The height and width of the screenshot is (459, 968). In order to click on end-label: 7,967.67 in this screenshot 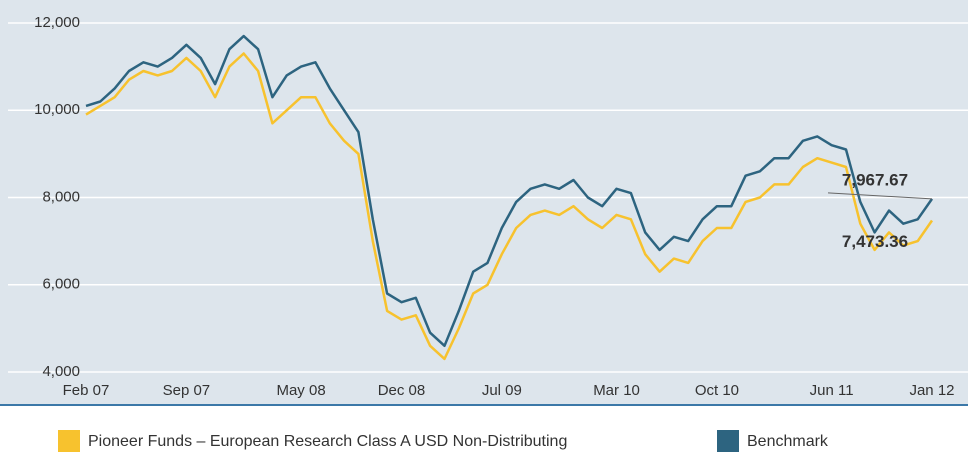, I will do `click(875, 179)`.